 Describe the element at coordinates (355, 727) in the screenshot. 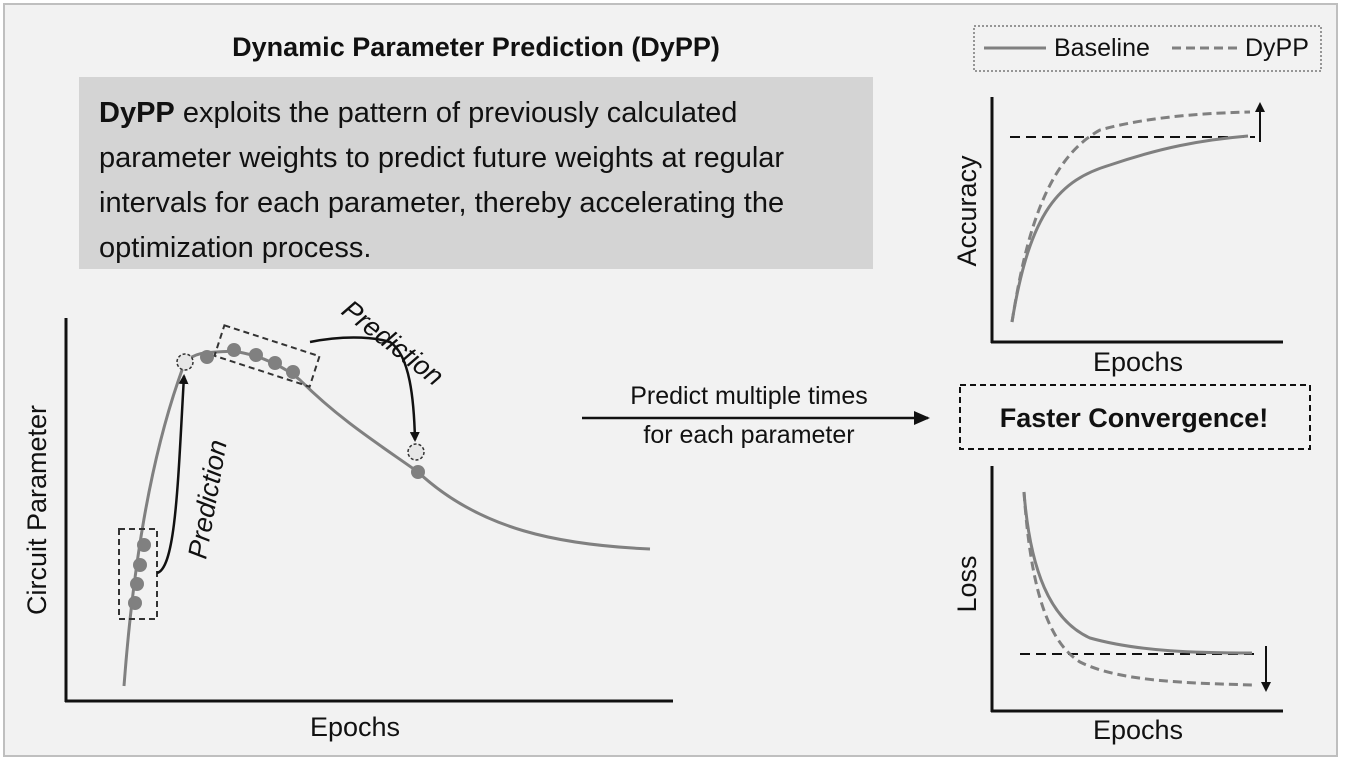

I see `parameter-plot-xlabel: Epochs` at that location.